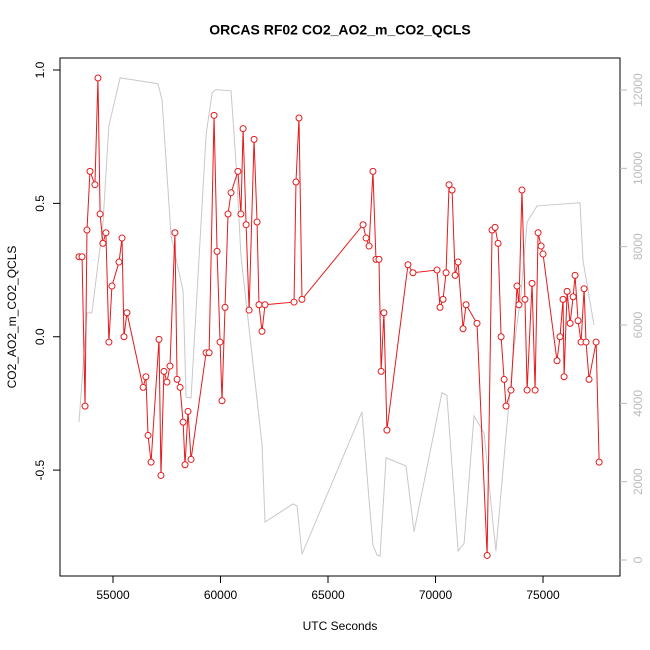 This screenshot has width=650, height=650. I want to click on chart-title: ORCAS RF02 CO2_AO2_m_CO2_QCLS, so click(339, 30).